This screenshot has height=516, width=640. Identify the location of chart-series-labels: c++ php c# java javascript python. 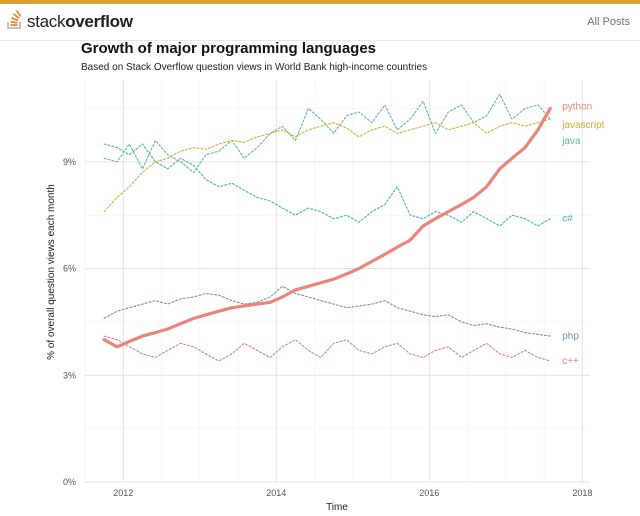
(582, 234).